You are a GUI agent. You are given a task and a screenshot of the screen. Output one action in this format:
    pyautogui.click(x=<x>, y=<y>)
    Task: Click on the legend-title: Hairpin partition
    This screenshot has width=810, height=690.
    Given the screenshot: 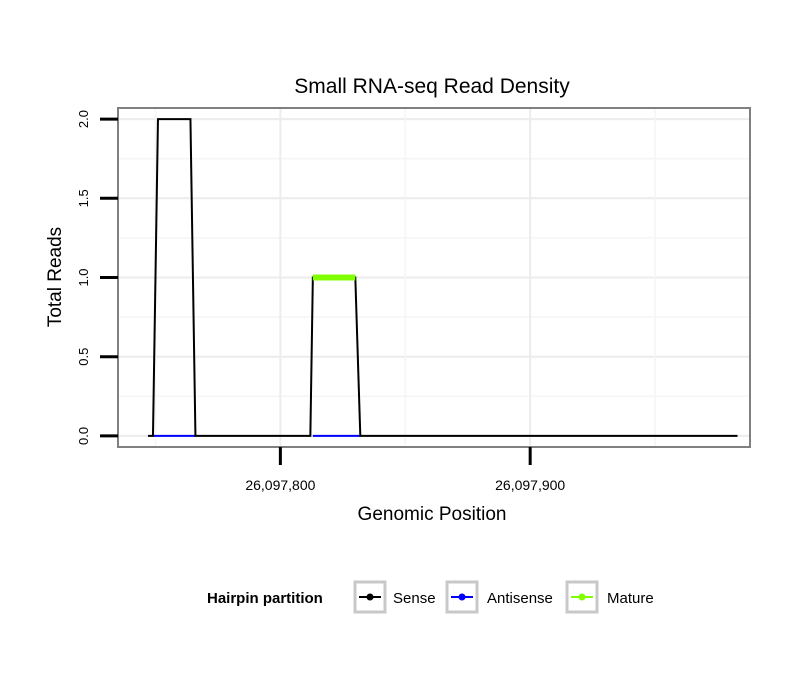 What is the action you would take?
    pyautogui.click(x=265, y=598)
    